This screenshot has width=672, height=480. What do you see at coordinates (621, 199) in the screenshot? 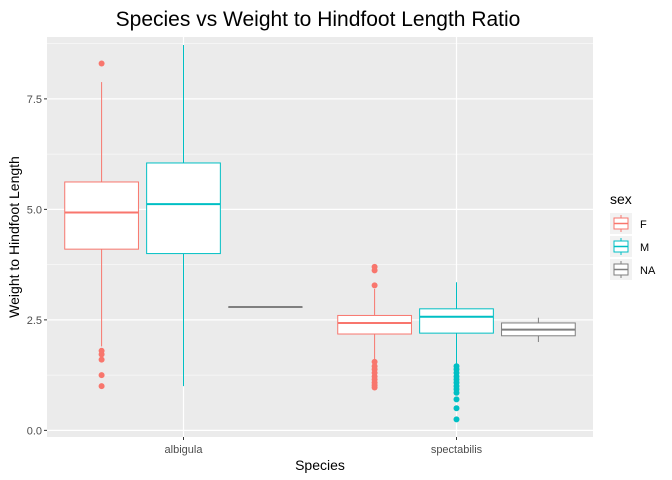
I see `legend-title: sex` at bounding box center [621, 199].